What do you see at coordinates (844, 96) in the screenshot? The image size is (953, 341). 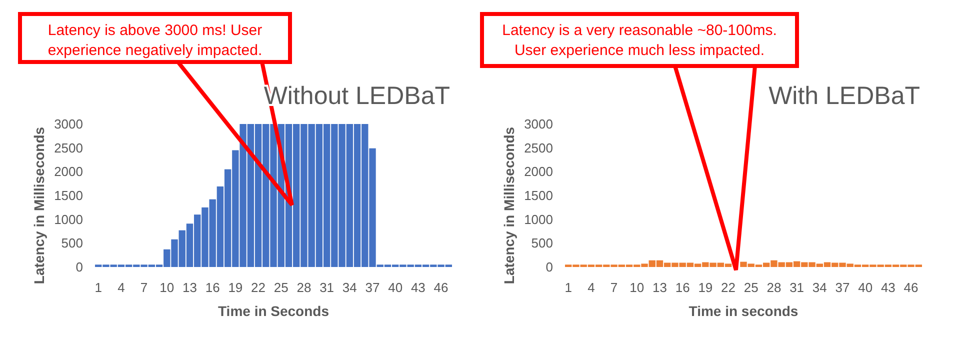 I see `chart-title: With LEDBaT` at bounding box center [844, 96].